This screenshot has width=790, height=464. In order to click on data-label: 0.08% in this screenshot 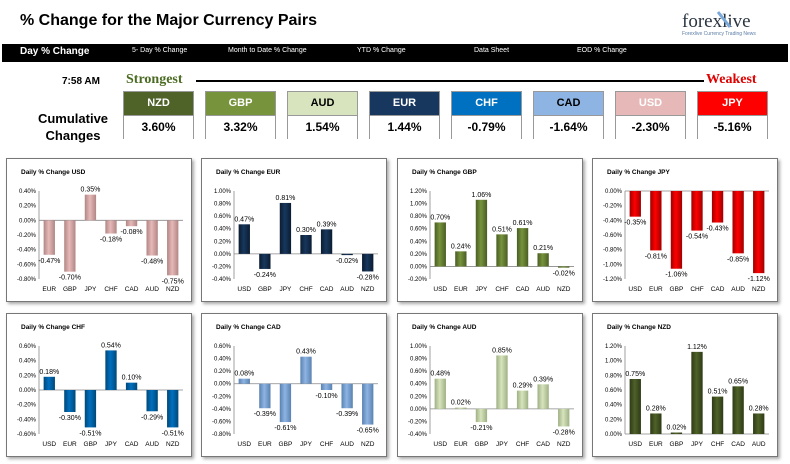, I will do `click(244, 374)`.